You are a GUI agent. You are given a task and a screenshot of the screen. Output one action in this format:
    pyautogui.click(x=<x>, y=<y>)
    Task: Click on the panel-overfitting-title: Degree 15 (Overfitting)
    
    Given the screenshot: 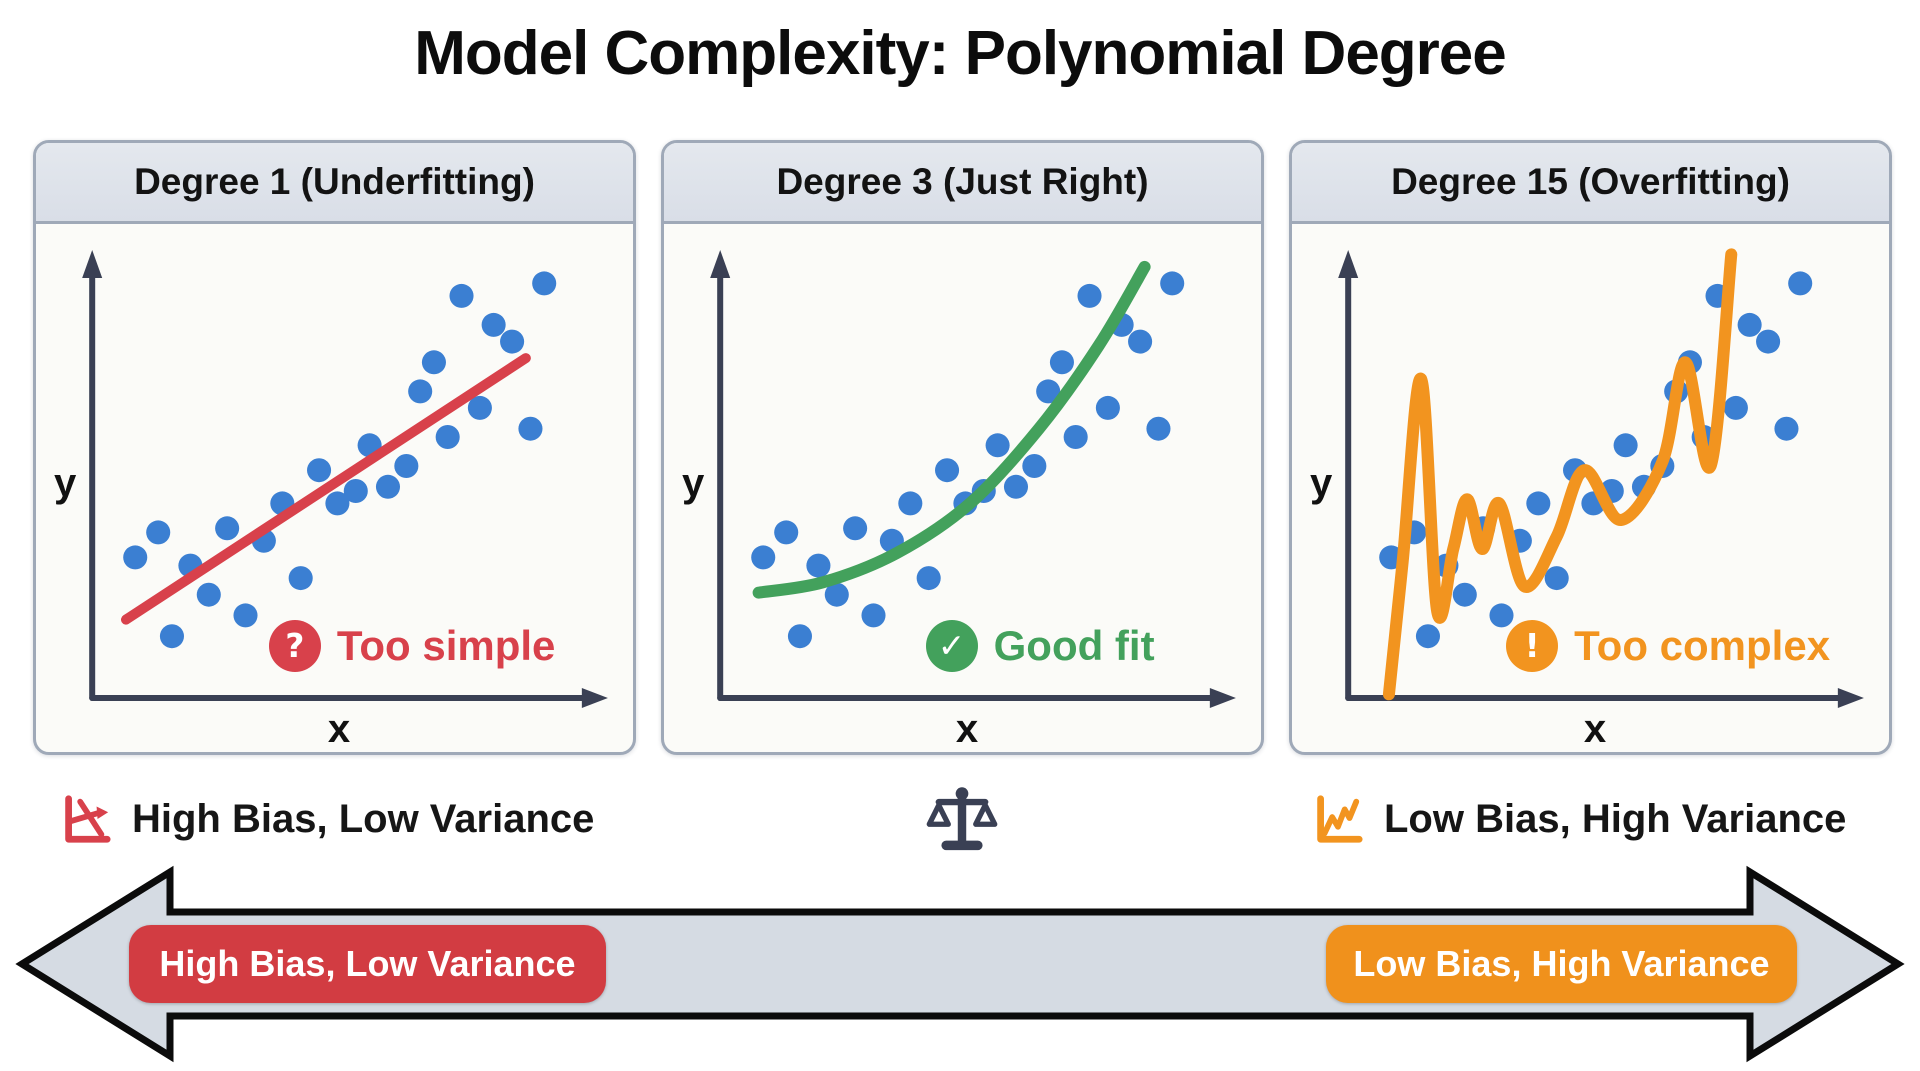 What is the action you would take?
    pyautogui.click(x=1590, y=181)
    